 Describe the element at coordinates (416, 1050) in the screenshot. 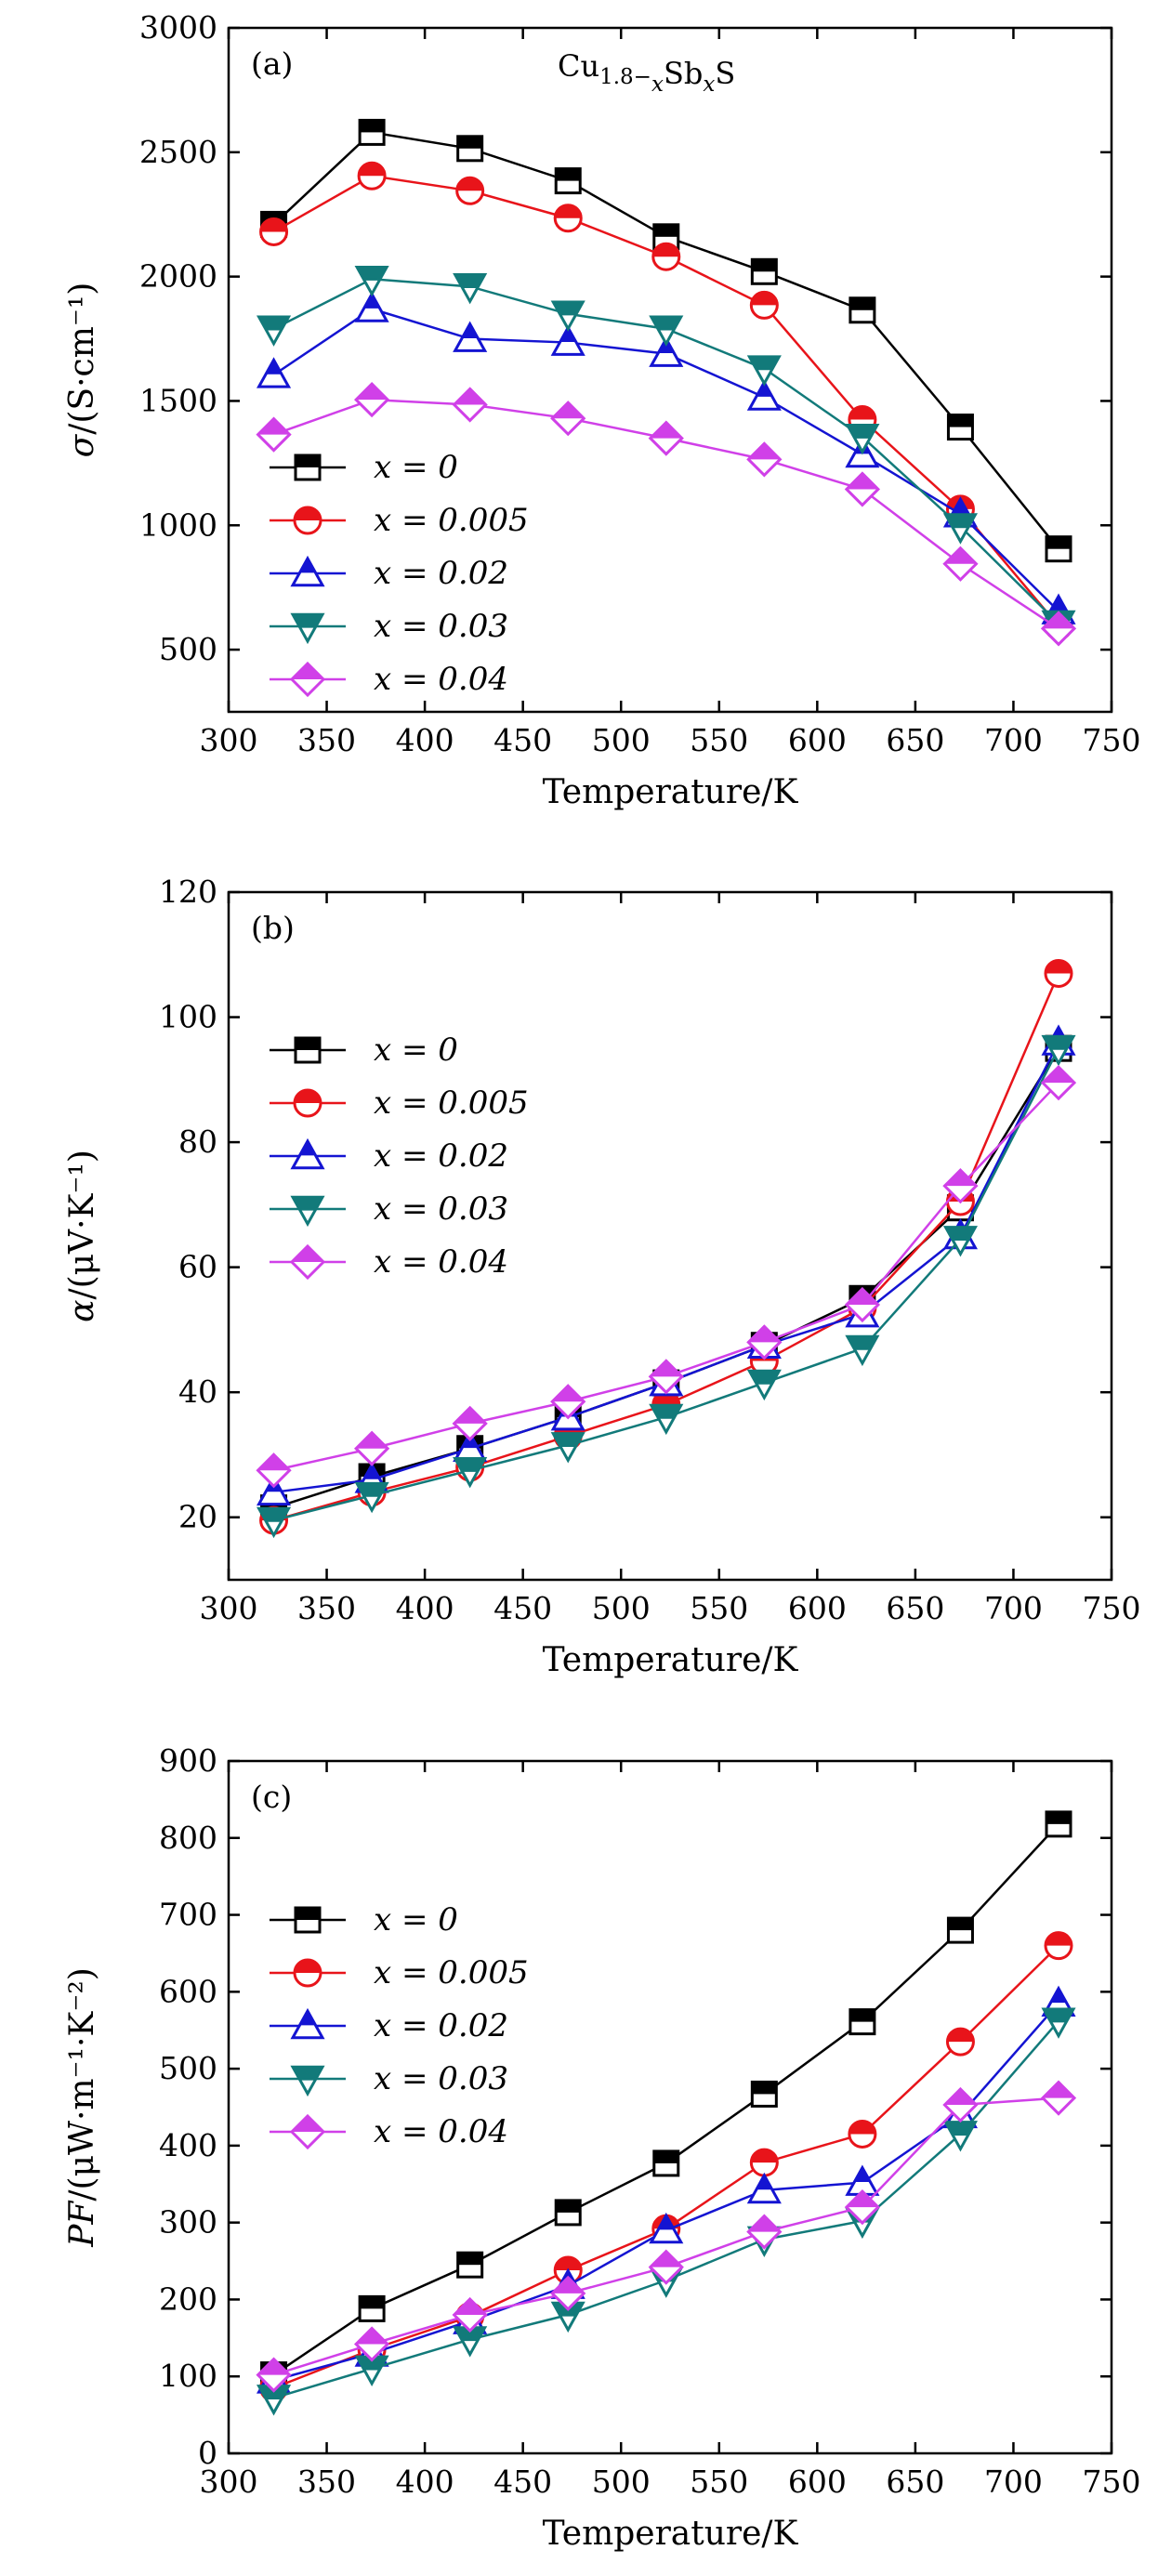

I see `legend-label: x = 0` at that location.